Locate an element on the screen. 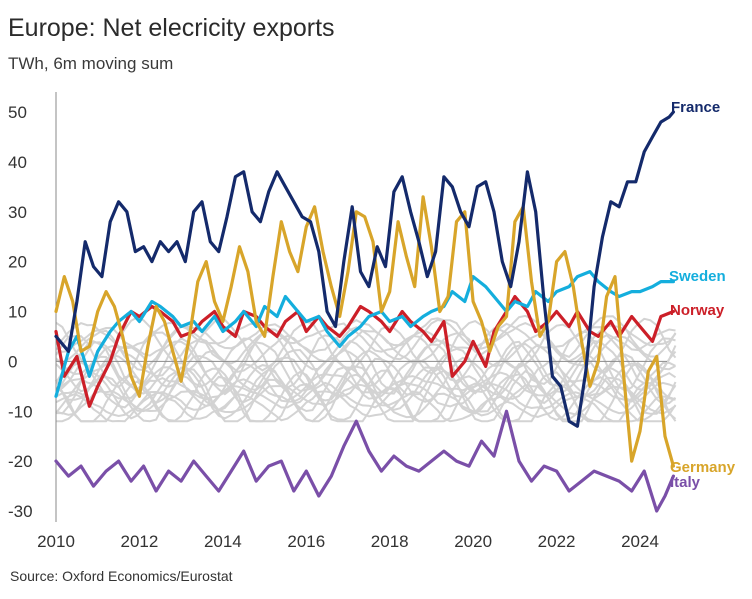 Image resolution: width=752 pixels, height=599 pixels. y-tick-label: -30 is located at coordinates (20, 511).